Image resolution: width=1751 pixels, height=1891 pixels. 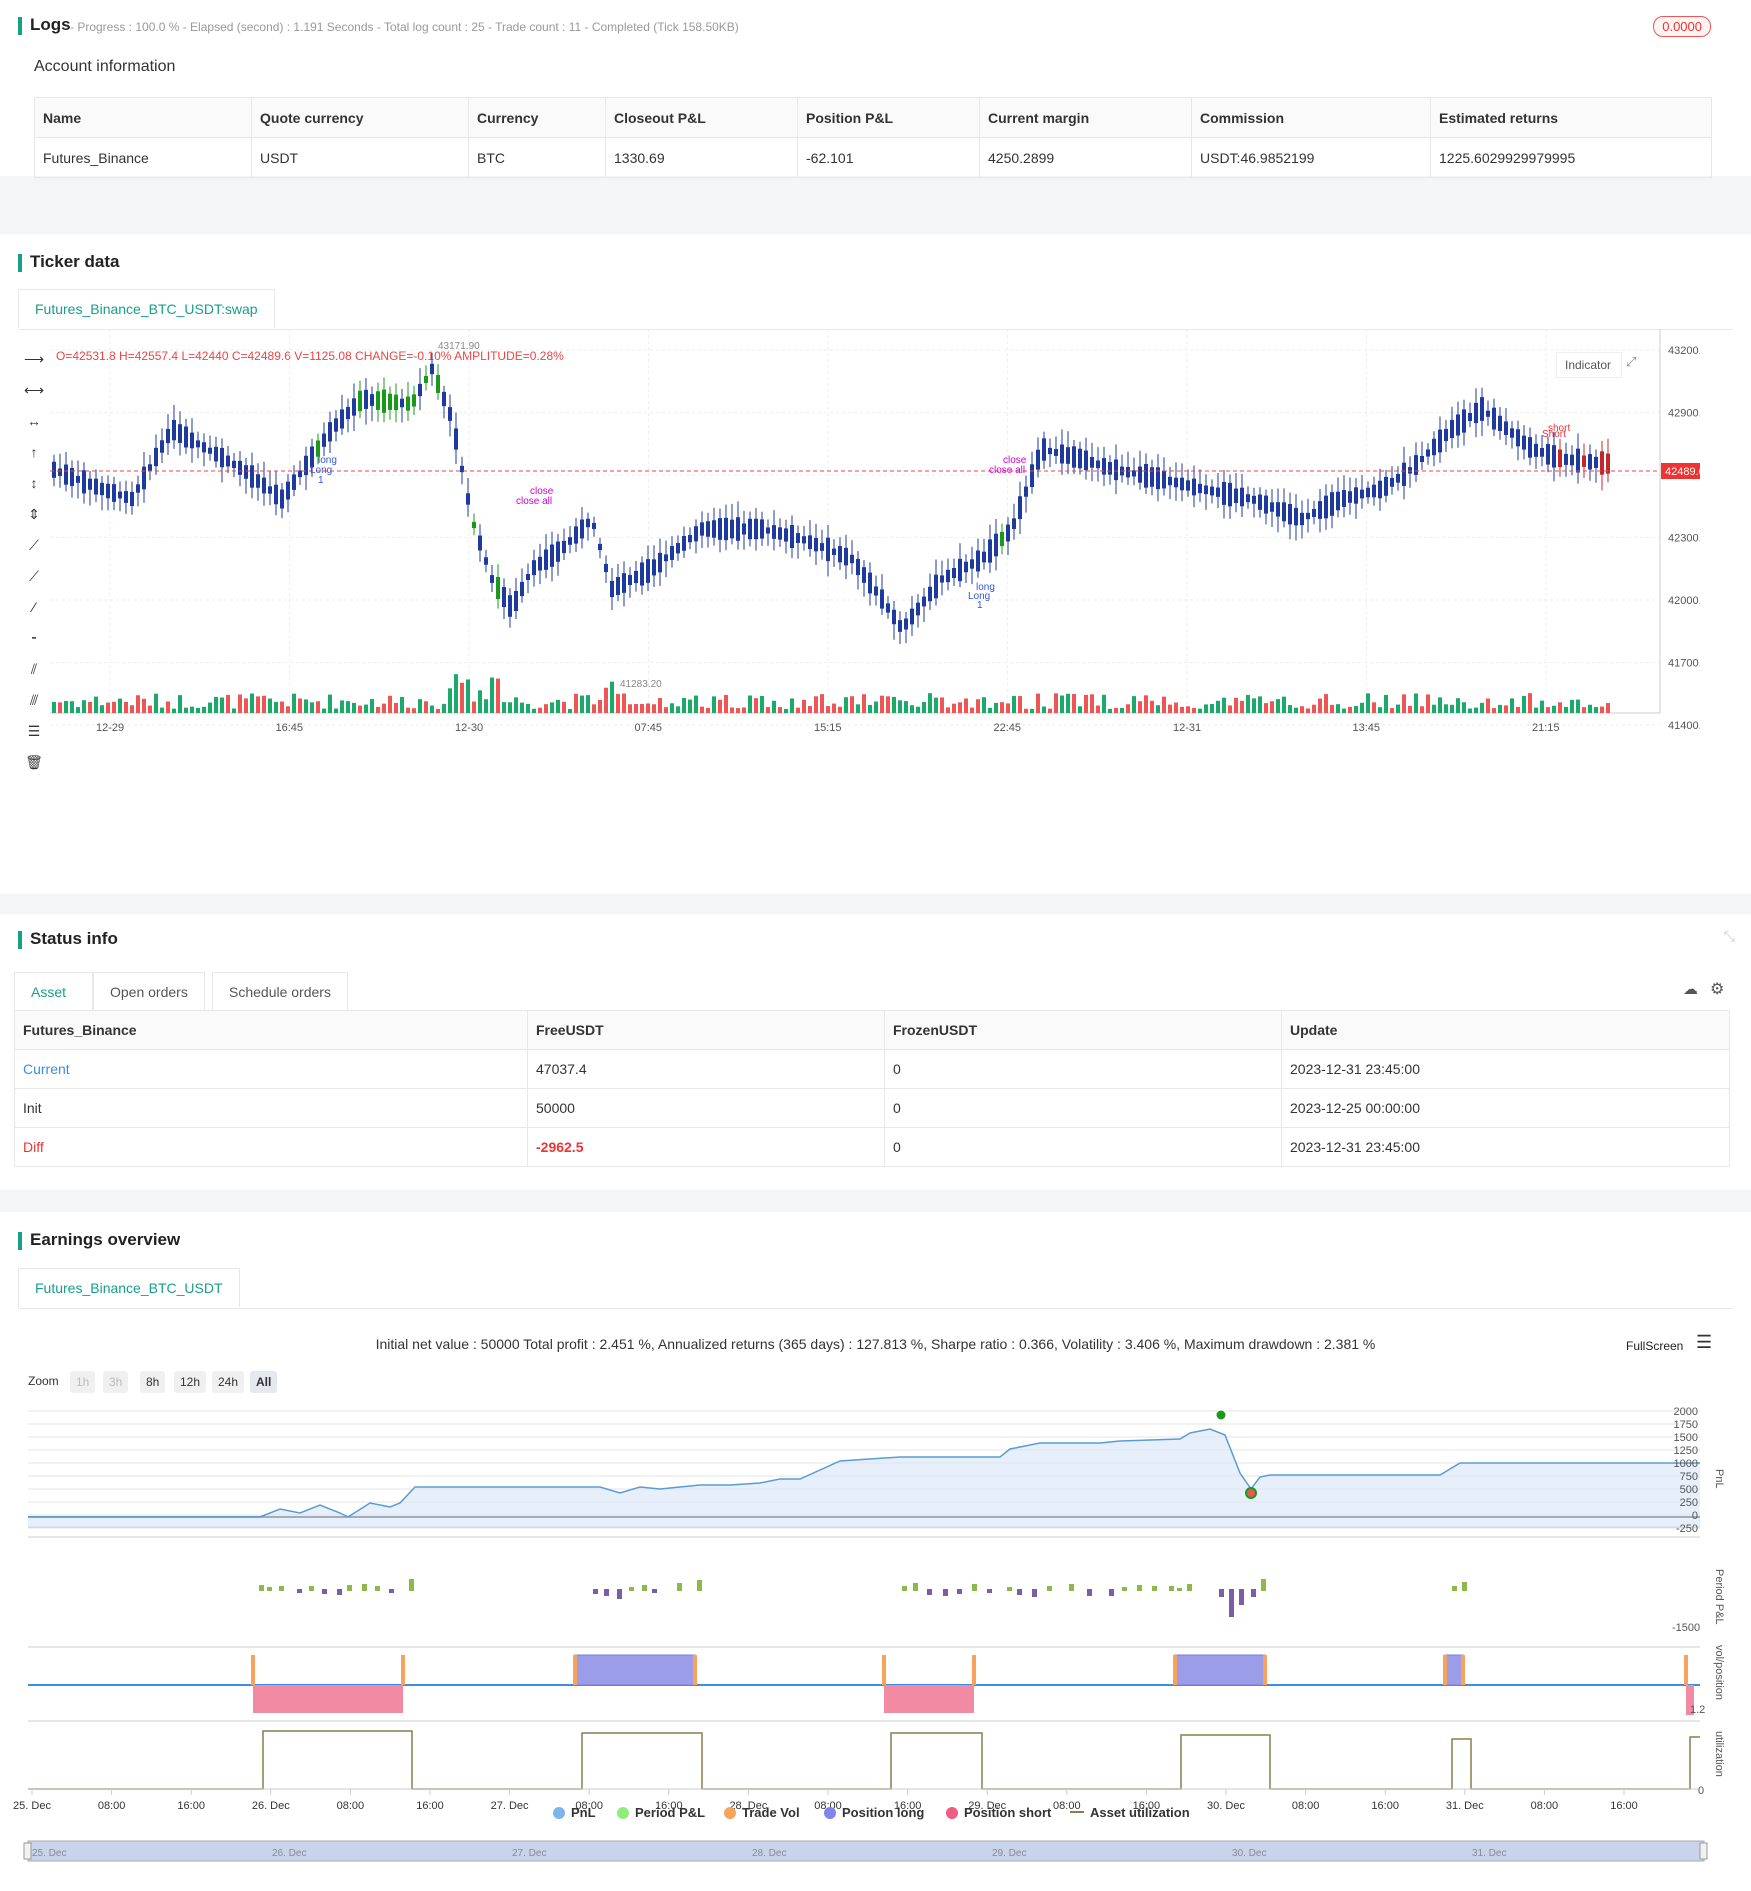 I want to click on indicator-button: Indicator, so click(x=1589, y=365).